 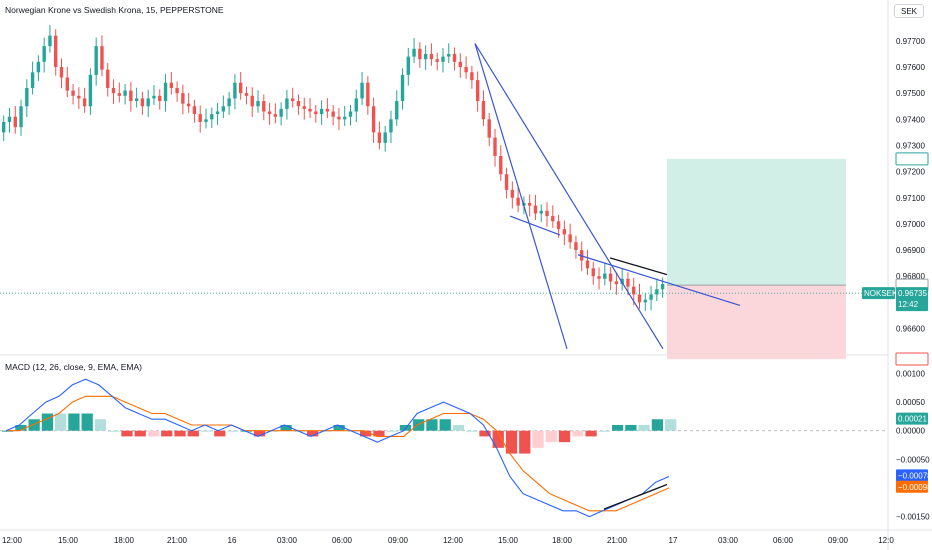 I want to click on price-tick-label: 0.97400, so click(x=910, y=119).